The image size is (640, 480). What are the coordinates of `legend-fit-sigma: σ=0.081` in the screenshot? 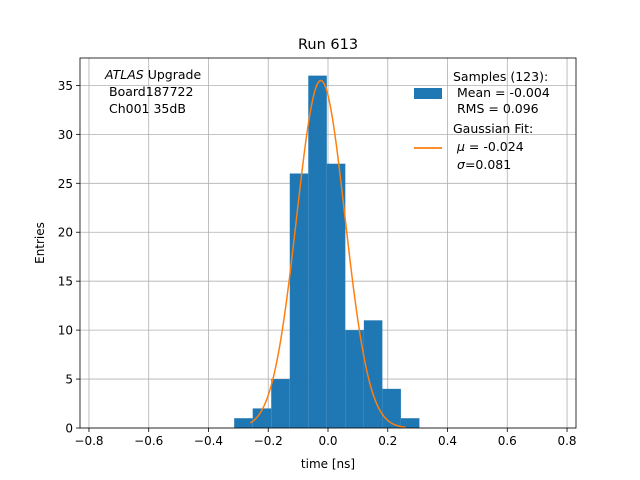 It's located at (484, 164).